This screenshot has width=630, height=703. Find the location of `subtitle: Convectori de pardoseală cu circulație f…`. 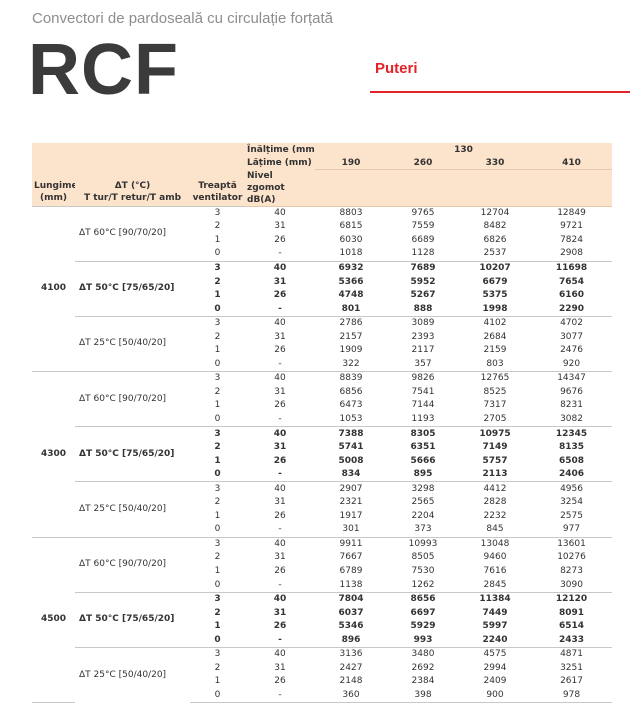

subtitle: Convectori de pardoseală cu circulație f… is located at coordinates (182, 18).